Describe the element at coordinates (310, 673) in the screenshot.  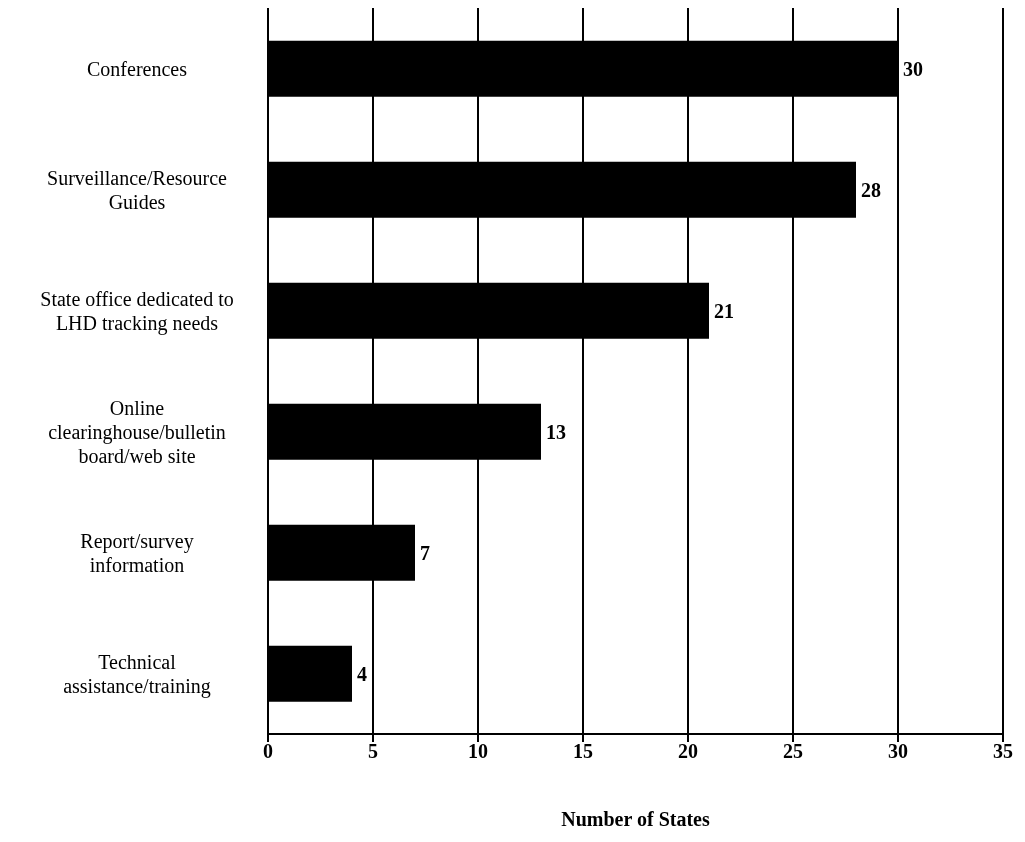
I see `bar` at that location.